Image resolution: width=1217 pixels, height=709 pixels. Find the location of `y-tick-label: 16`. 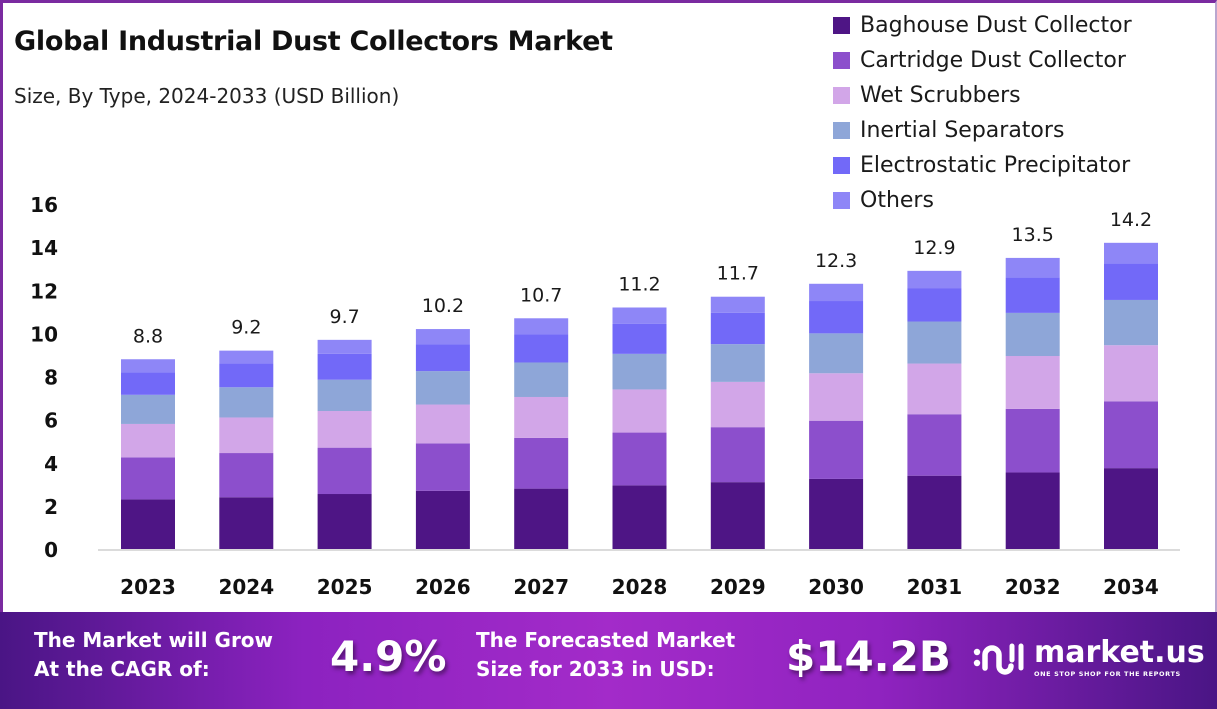

y-tick-label: 16 is located at coordinates (44, 205).